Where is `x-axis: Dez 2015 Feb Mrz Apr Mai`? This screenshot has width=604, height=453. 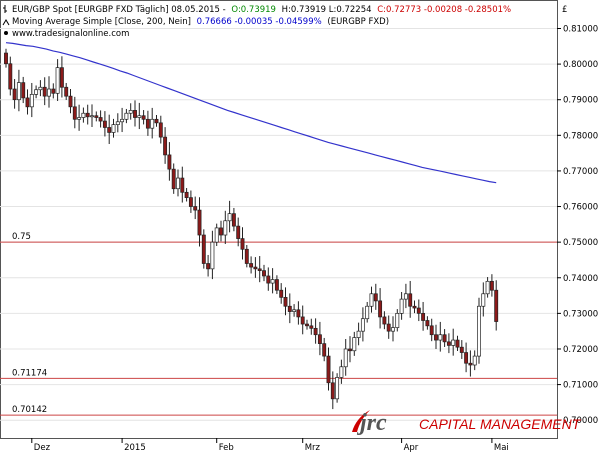 x-axis: Dez 2015 Feb Mrz Apr Mai is located at coordinates (270, 445).